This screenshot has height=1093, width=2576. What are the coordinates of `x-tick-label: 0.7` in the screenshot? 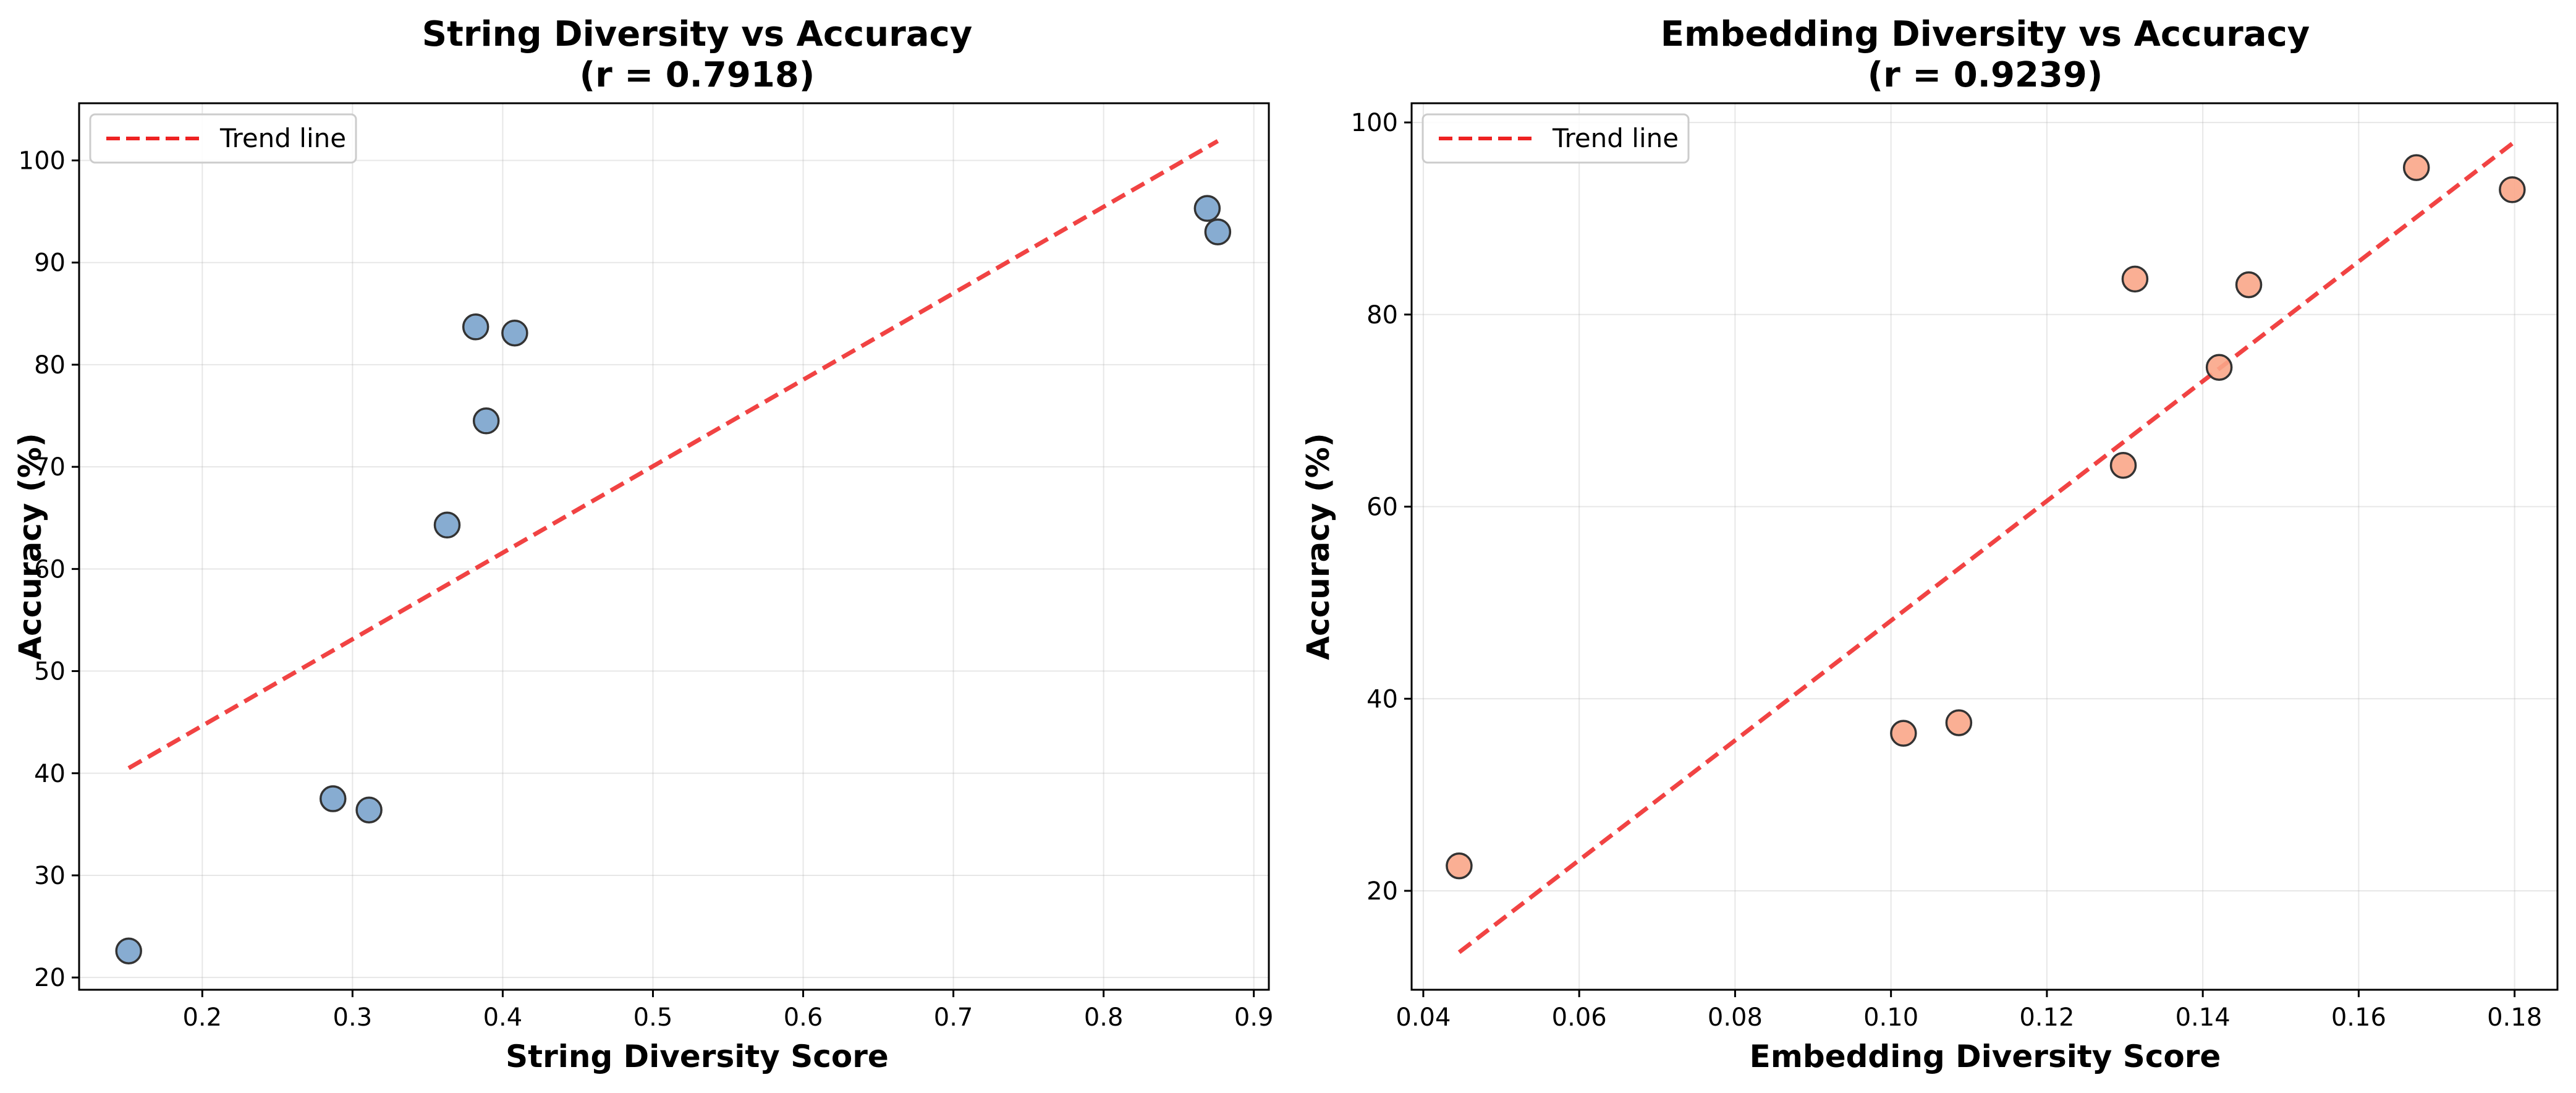 It's located at (953, 1017).